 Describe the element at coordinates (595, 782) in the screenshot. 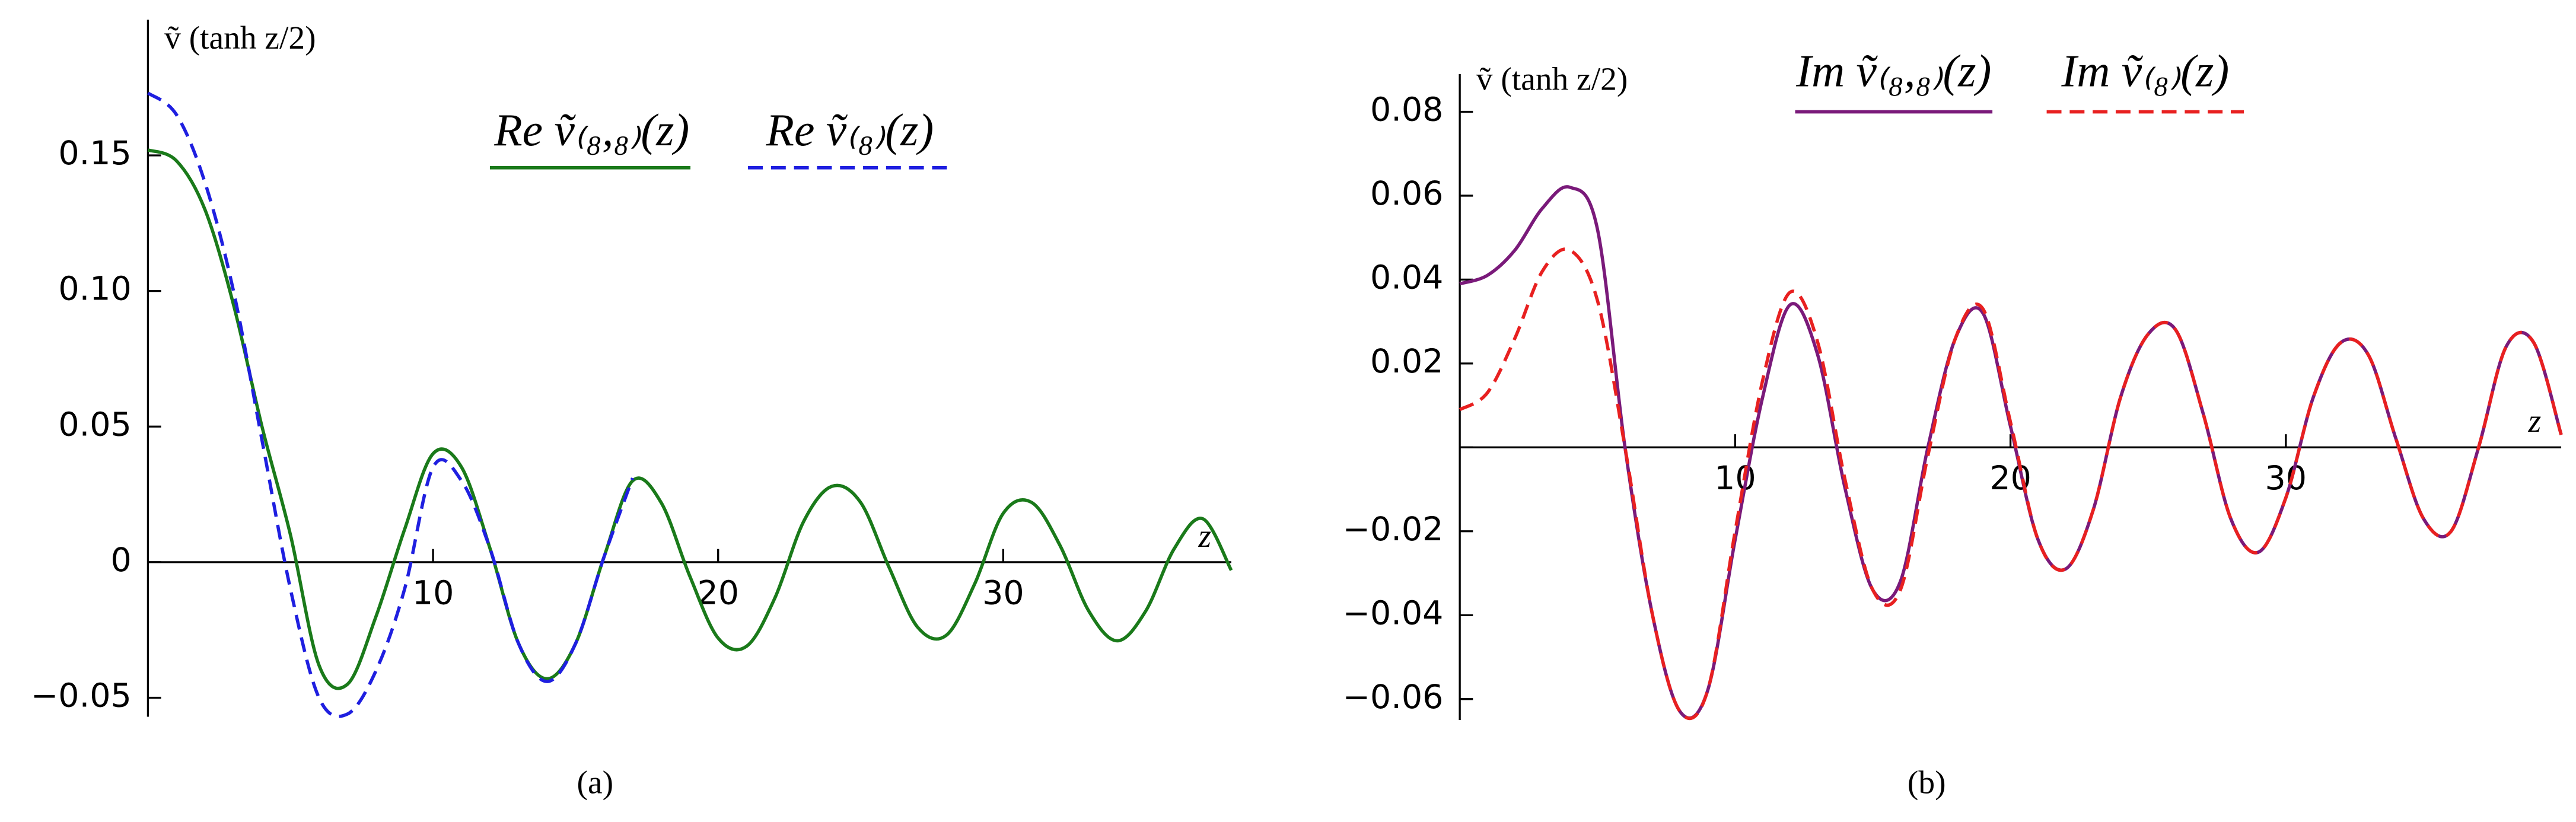

I see `caption: (a)` at that location.